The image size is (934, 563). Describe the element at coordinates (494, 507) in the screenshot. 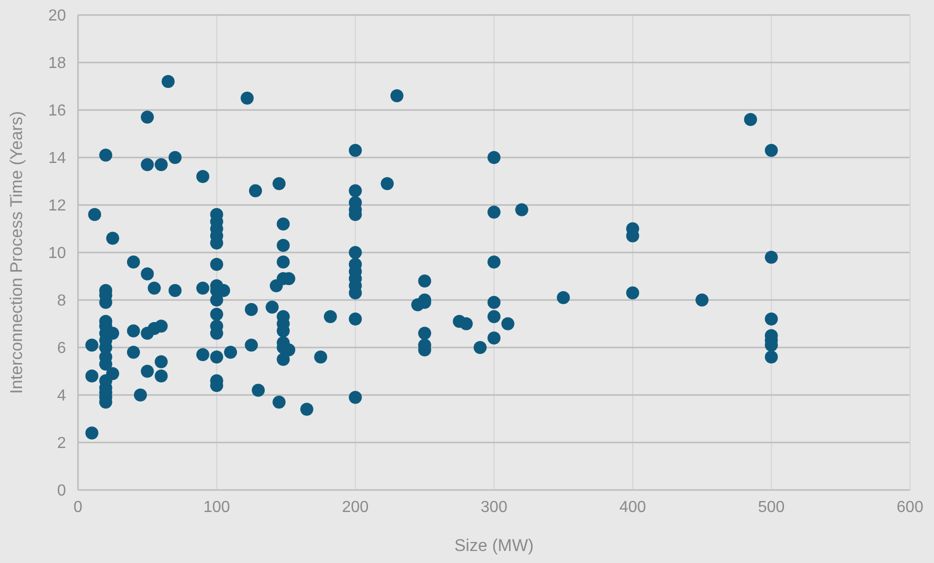

I see `x-tick-label: 300` at that location.